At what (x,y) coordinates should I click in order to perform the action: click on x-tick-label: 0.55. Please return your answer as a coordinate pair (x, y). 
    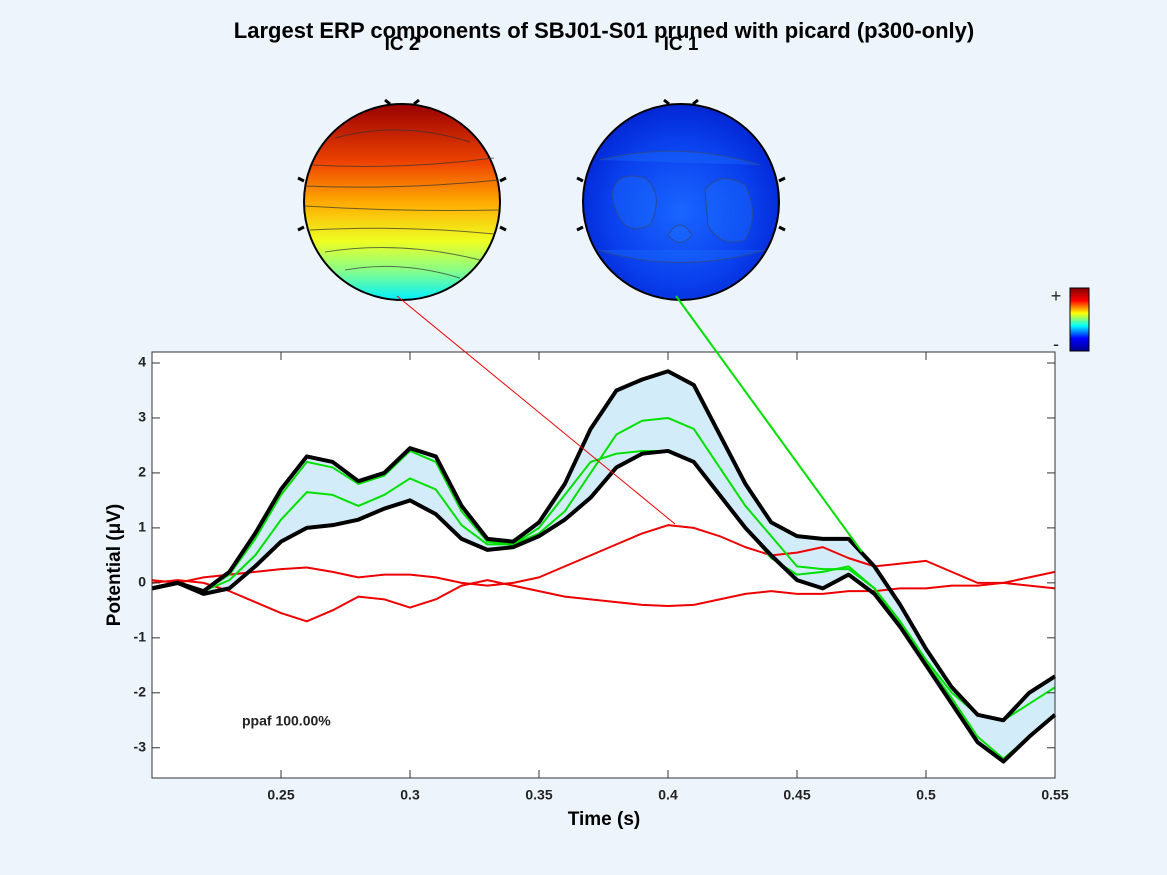
    Looking at the image, I should click on (1054, 795).